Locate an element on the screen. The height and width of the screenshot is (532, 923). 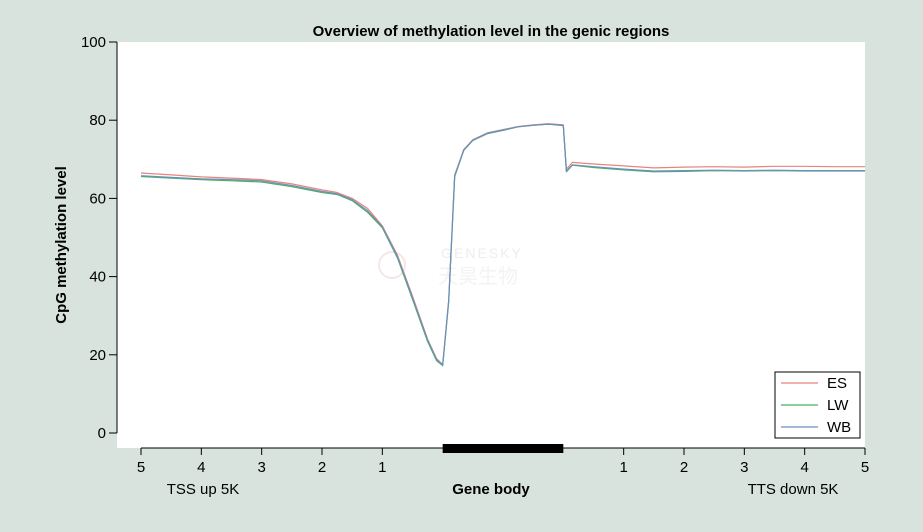
watermark-text-cn: 天昊生物 is located at coordinates (478, 276).